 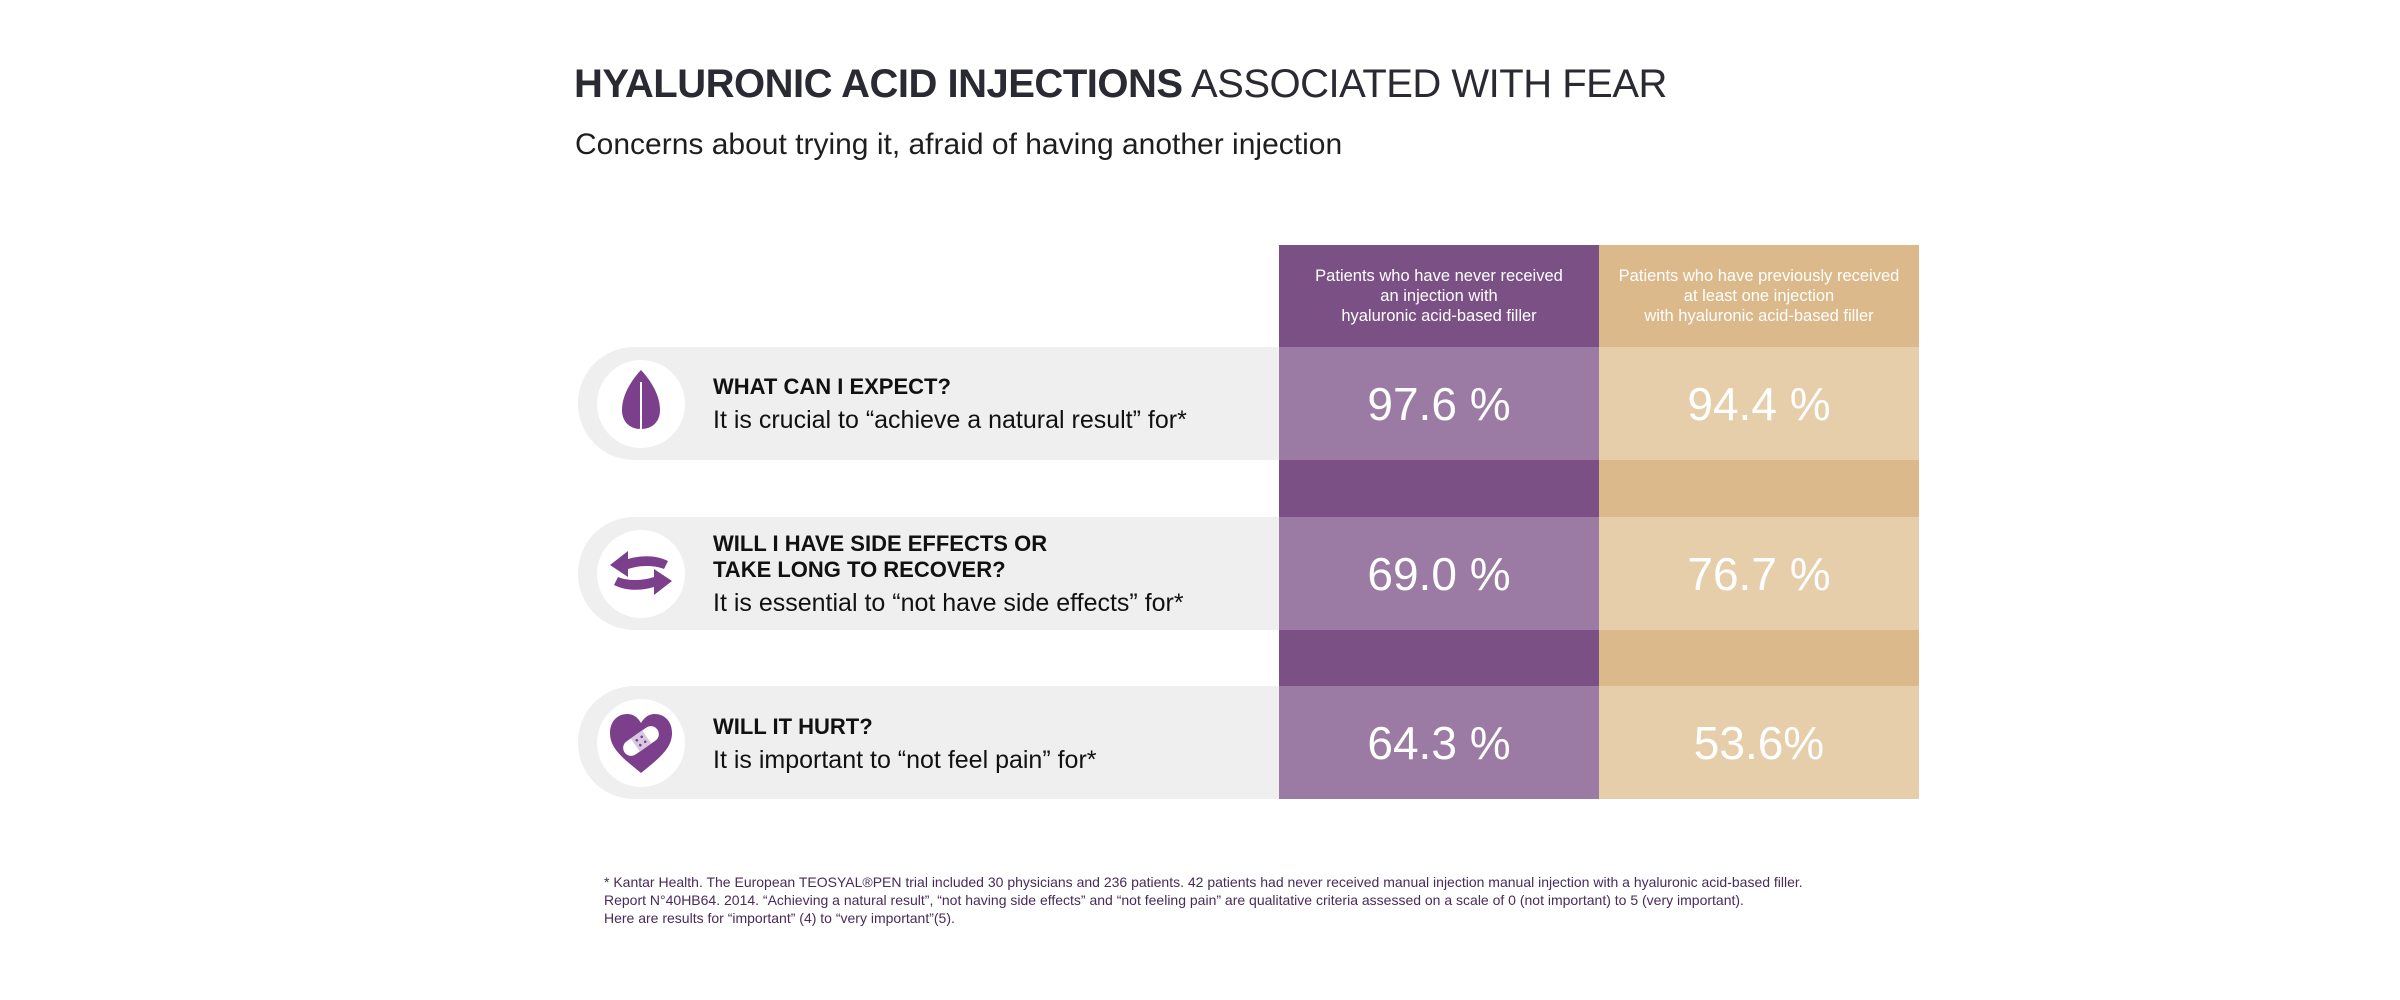 I want to click on data-cell-never-received: 97.6 %, so click(x=1439, y=403).